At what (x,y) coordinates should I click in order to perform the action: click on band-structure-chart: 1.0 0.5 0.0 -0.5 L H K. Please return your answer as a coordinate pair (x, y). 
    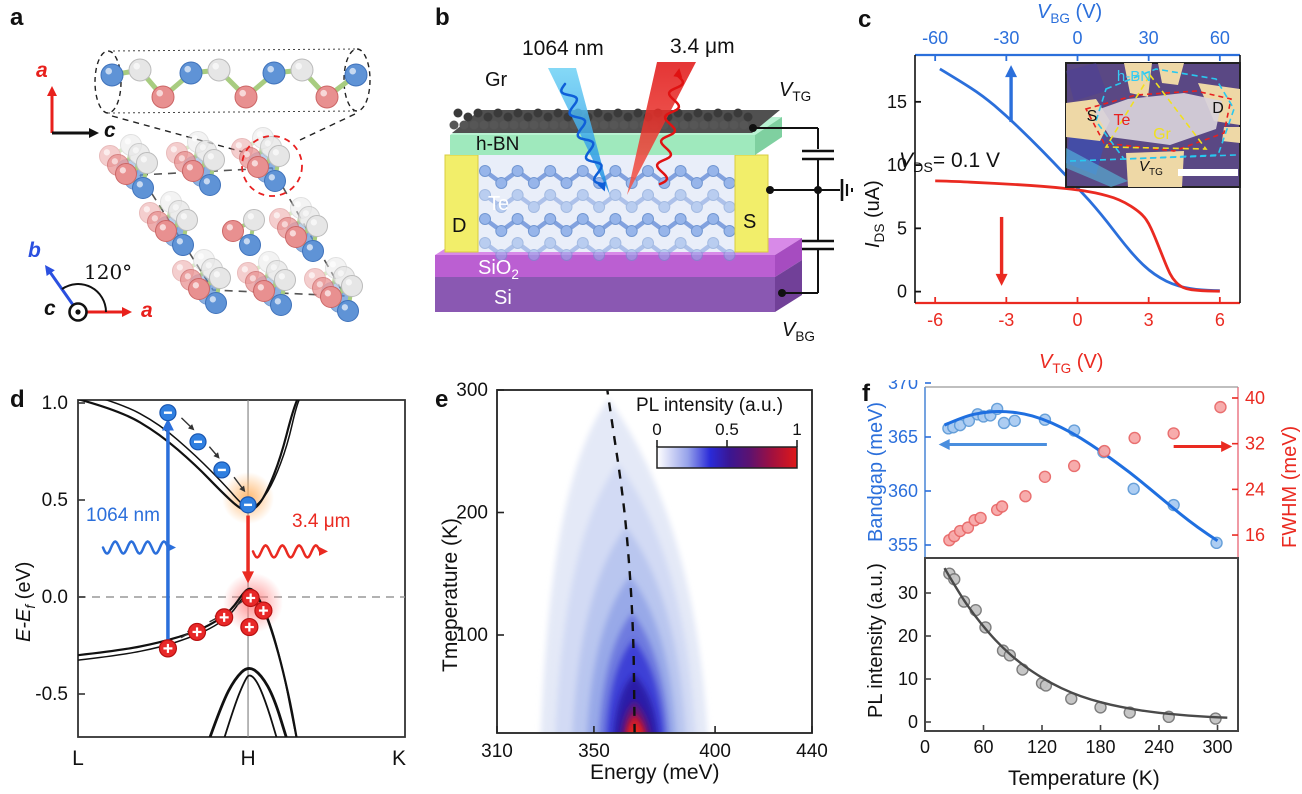
    Looking at the image, I should click on (220, 581).